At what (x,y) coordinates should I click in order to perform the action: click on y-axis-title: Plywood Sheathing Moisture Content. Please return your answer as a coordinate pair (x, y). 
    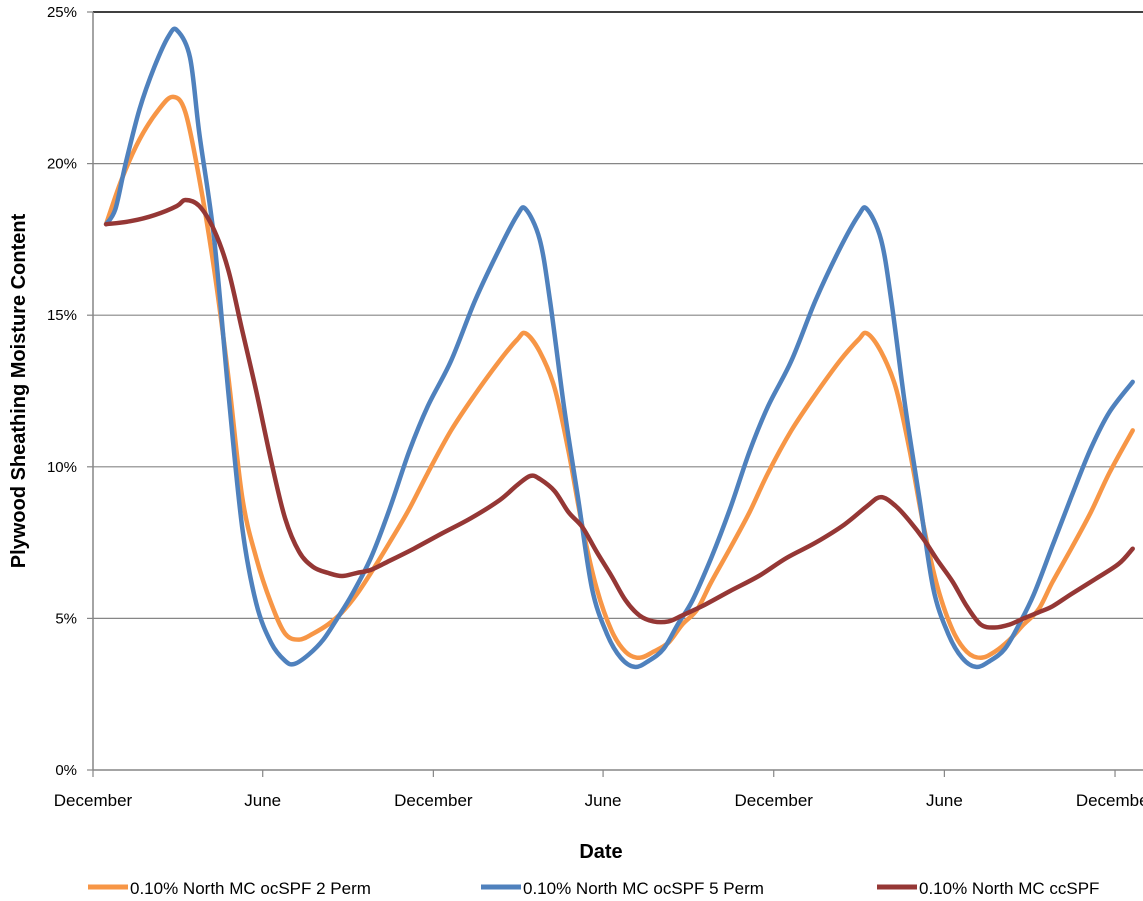
    Looking at the image, I should click on (19, 390).